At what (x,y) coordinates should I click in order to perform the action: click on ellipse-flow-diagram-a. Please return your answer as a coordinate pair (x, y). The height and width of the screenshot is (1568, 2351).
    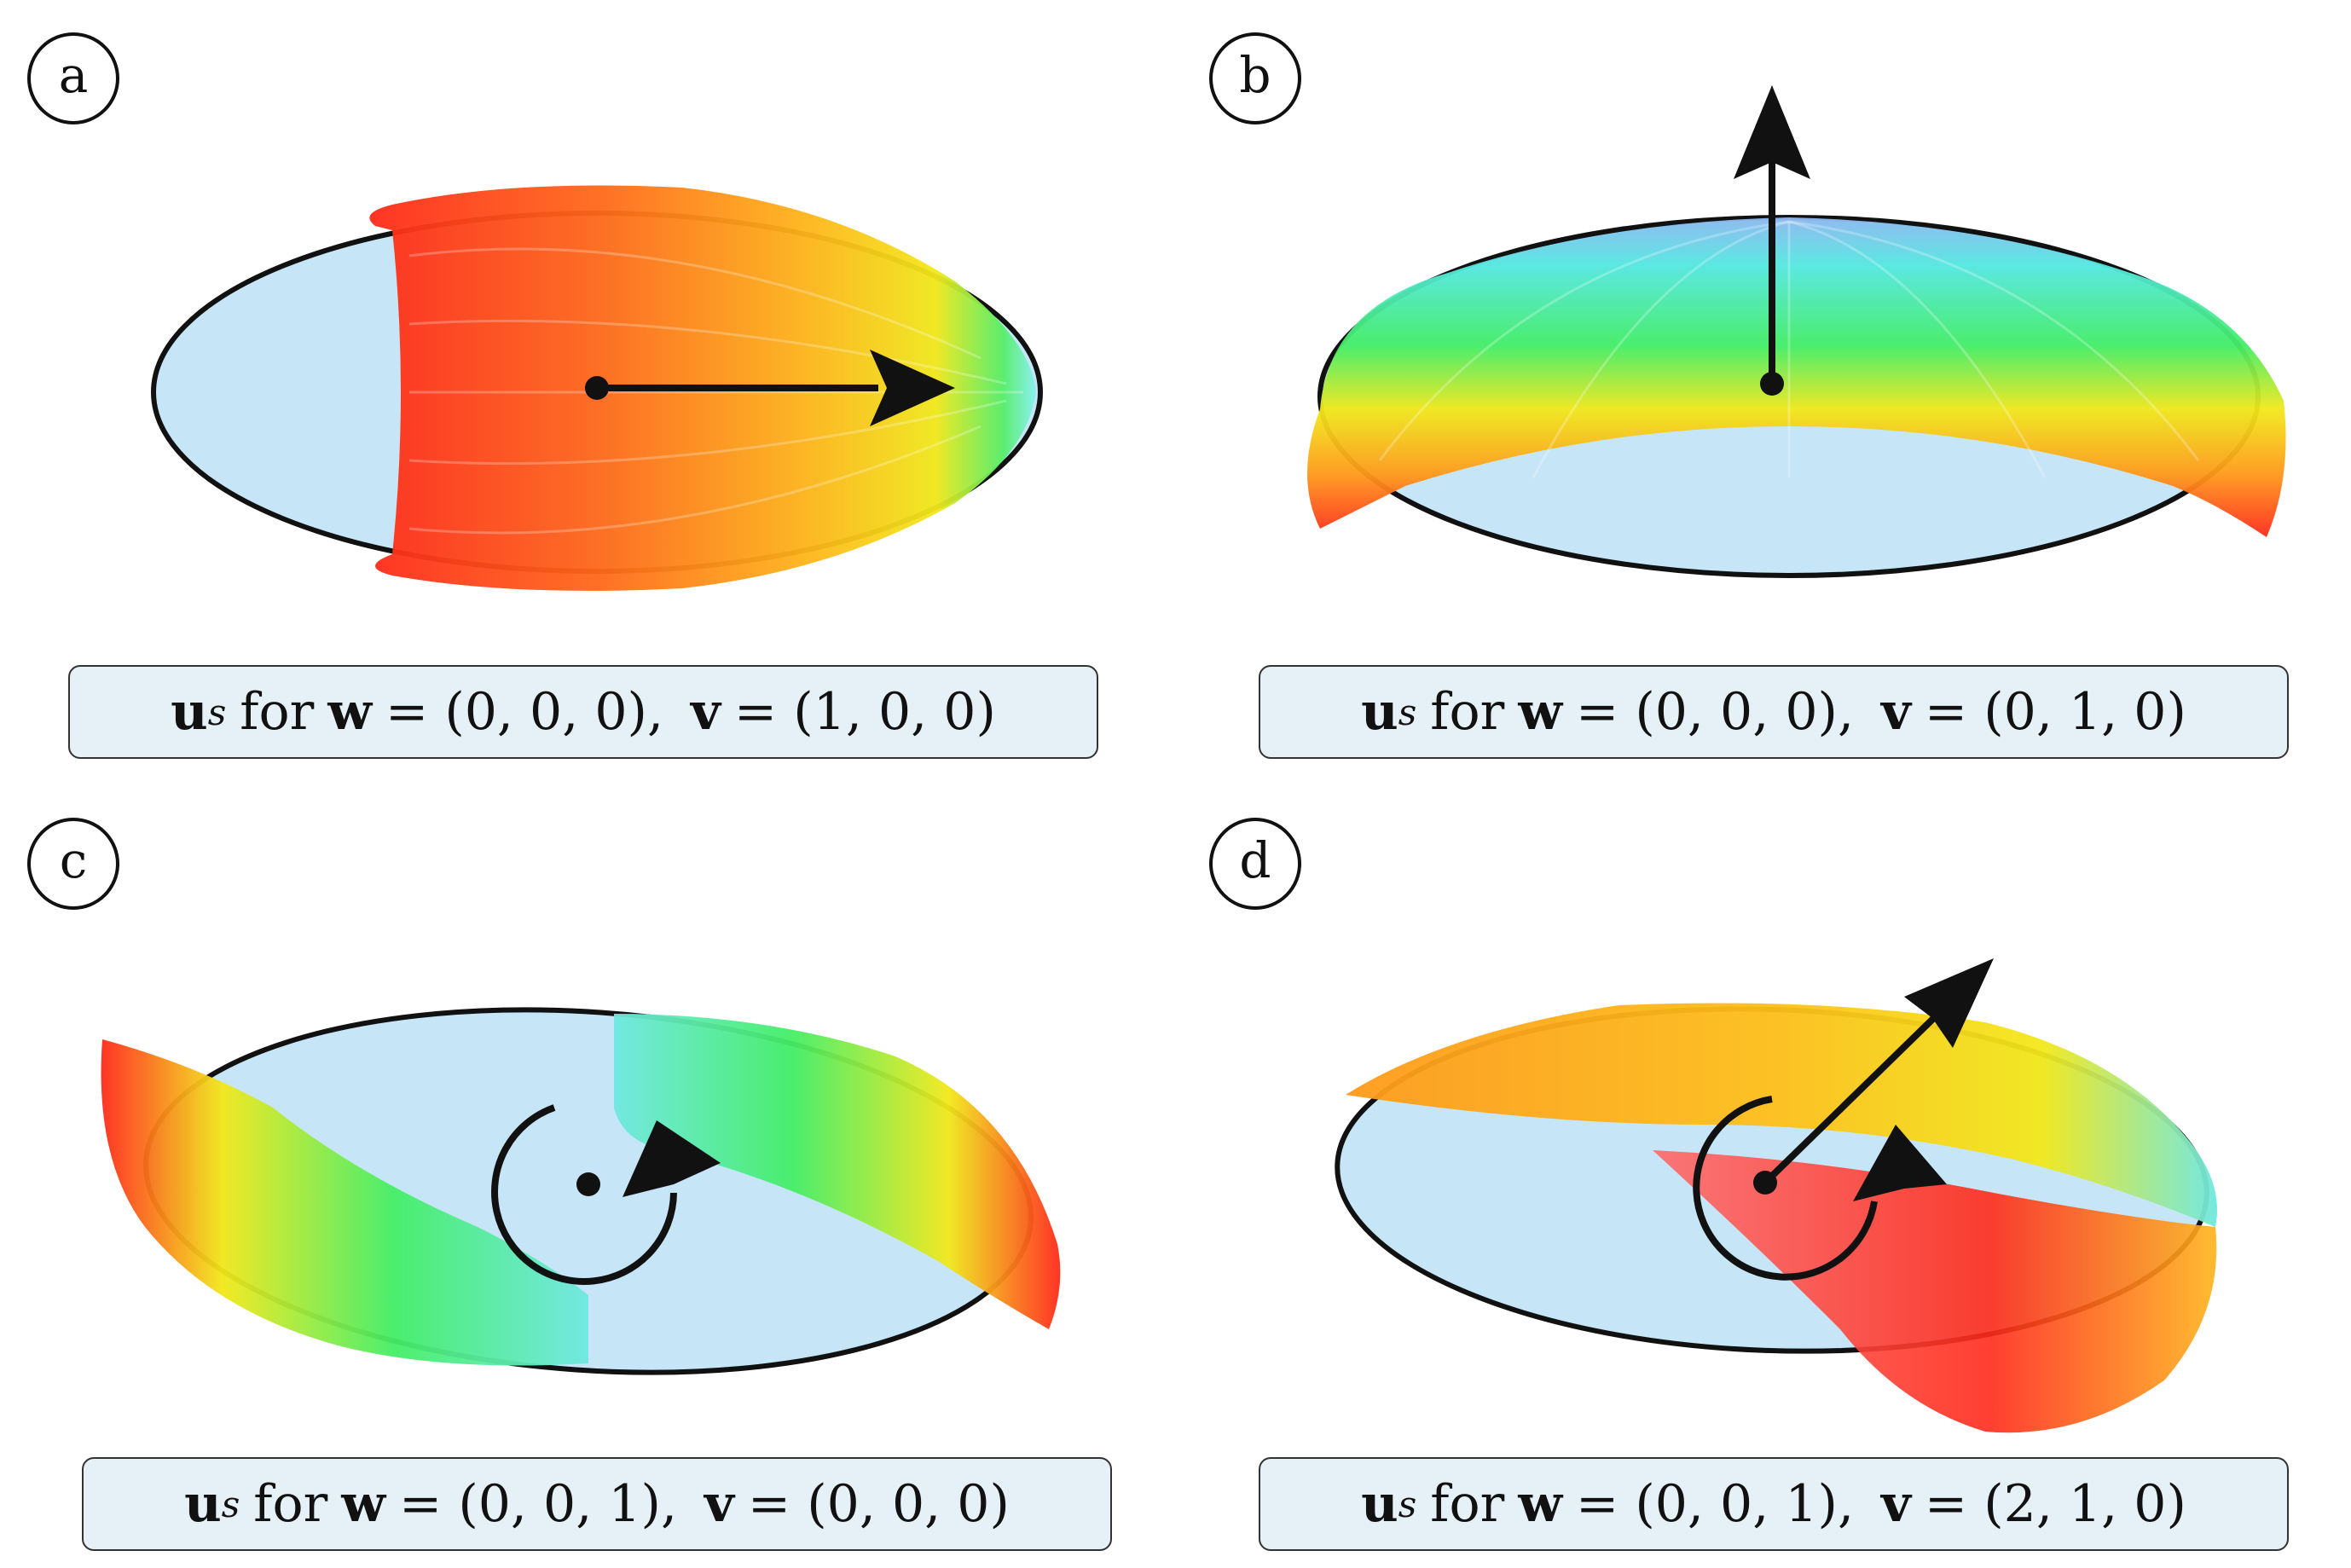
    Looking at the image, I should click on (597, 388).